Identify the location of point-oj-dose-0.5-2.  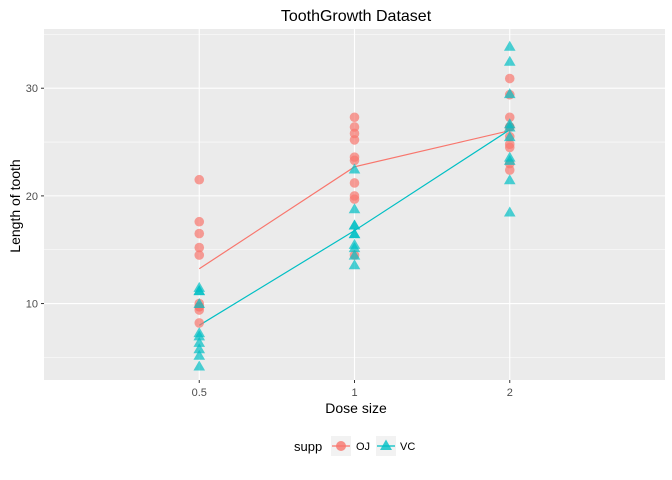
(199, 221).